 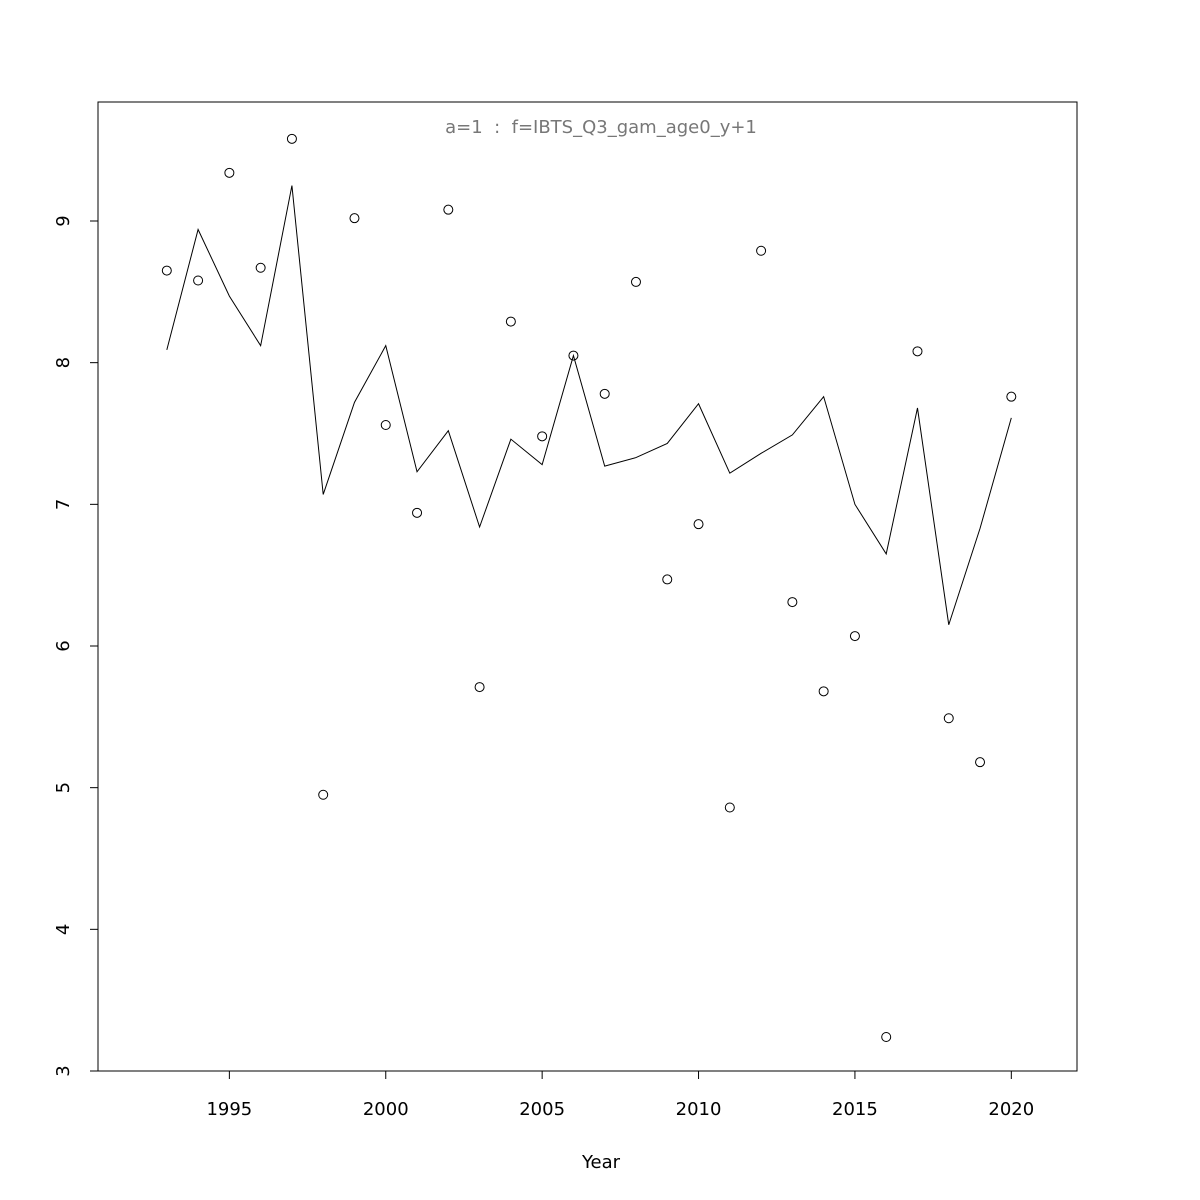 What do you see at coordinates (229, 1109) in the screenshot?
I see `x-tick-label: 1995` at bounding box center [229, 1109].